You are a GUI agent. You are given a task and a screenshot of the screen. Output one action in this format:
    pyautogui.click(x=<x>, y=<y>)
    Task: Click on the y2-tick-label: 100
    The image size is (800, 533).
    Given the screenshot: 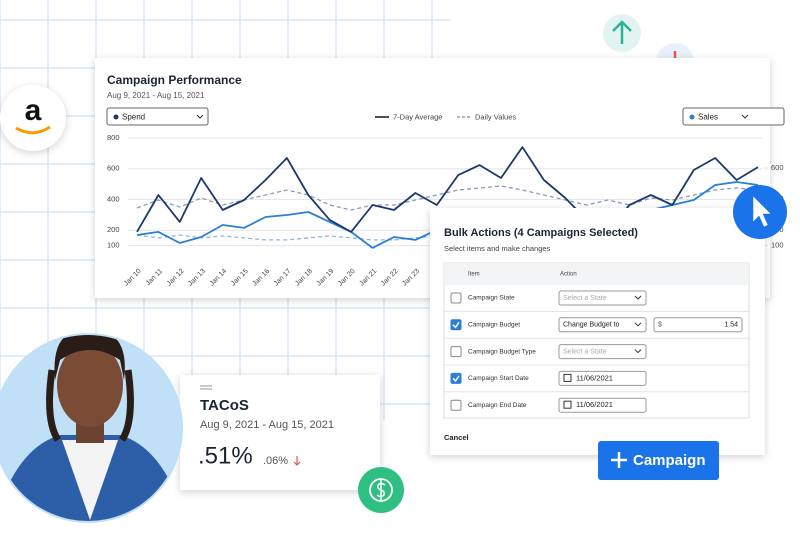 What is the action you would take?
    pyautogui.click(x=777, y=244)
    